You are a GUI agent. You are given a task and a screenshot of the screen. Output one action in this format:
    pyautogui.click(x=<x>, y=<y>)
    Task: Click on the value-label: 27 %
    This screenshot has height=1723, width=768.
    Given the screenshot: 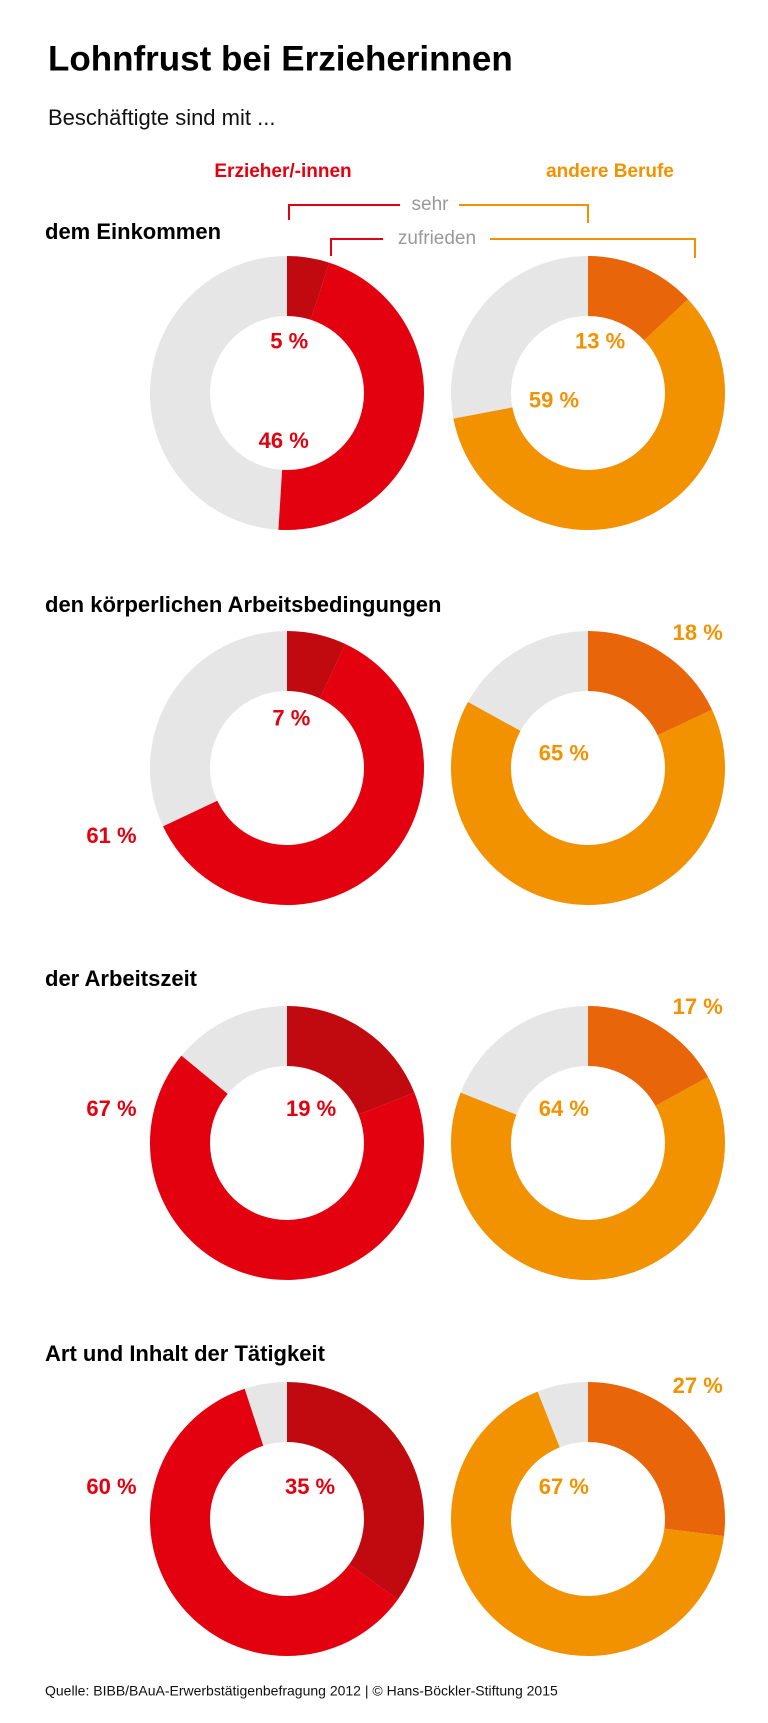 What is the action you would take?
    pyautogui.click(x=698, y=1385)
    